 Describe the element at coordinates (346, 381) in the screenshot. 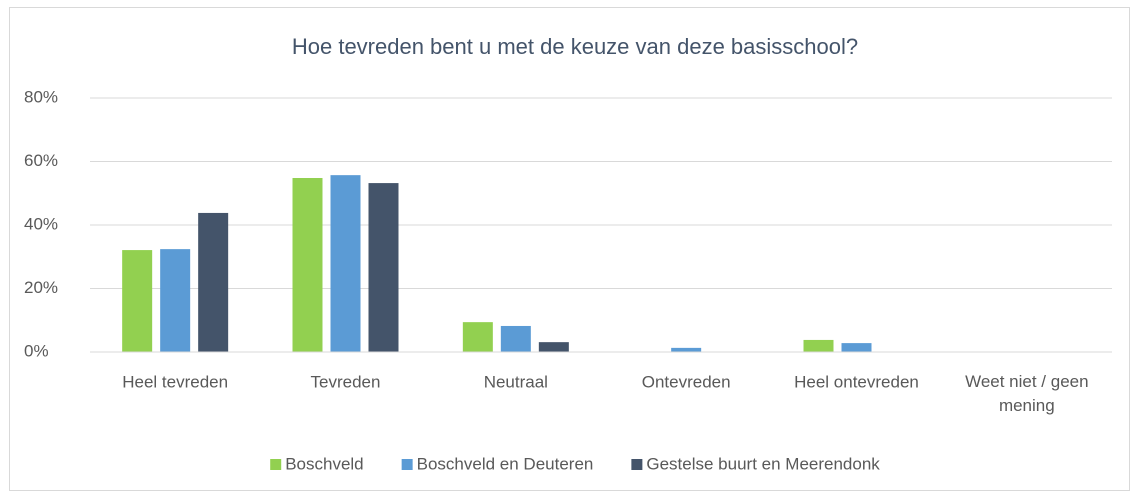

I see `x-tick-label: Tevreden` at that location.